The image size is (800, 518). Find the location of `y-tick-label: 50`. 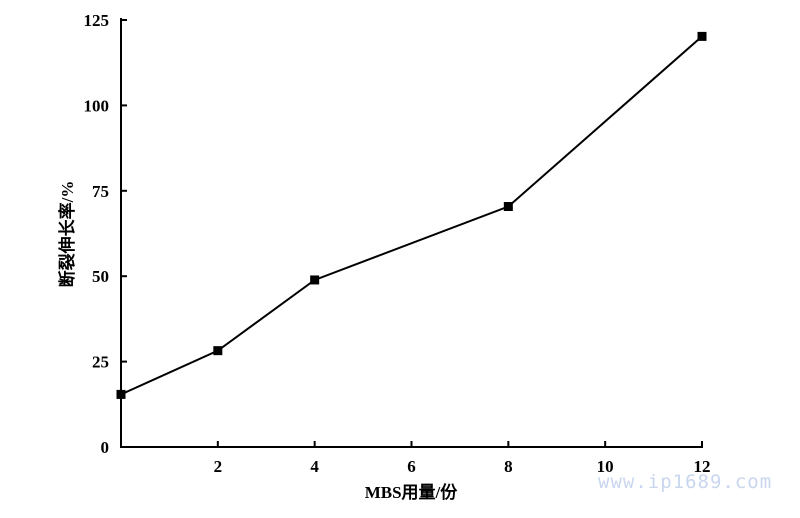

y-tick-label: 50 is located at coordinates (100, 276).